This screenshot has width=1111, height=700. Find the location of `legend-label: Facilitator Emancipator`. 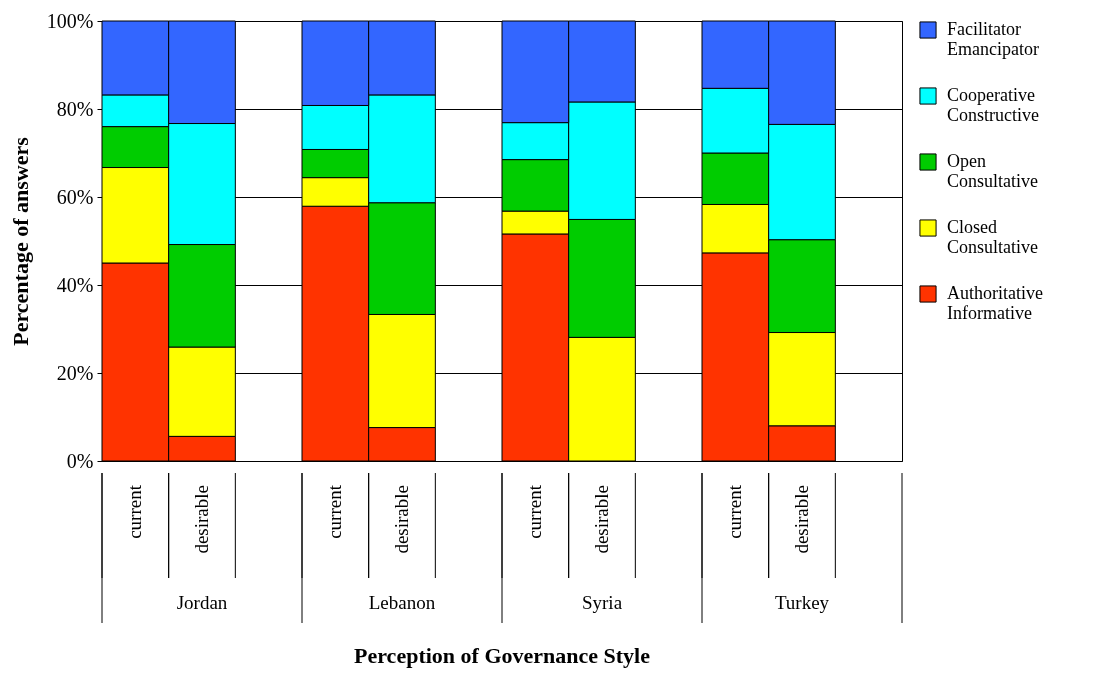

legend-label: Facilitator Emancipator is located at coordinates (993, 39).